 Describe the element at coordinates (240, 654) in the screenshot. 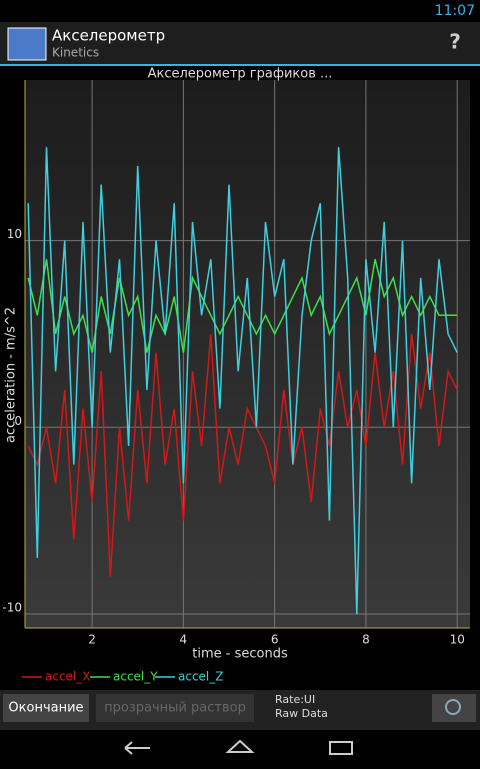

I see `x-axis-label: time - seconds` at that location.